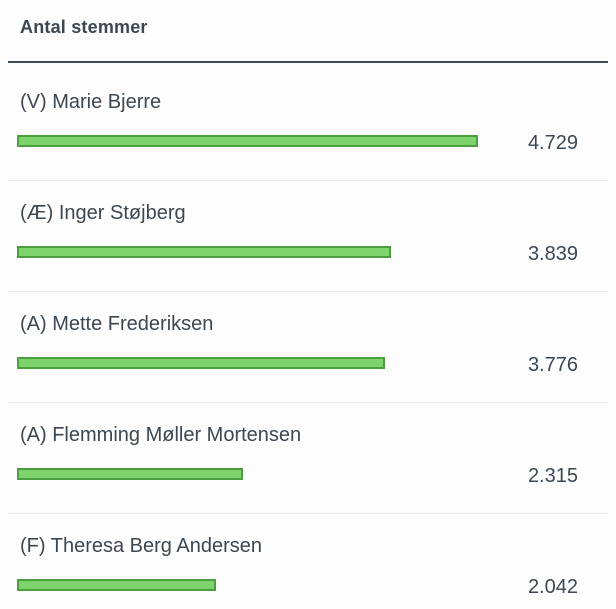 The width and height of the screenshot is (616, 609). Describe the element at coordinates (141, 546) in the screenshot. I see `candidate-name: (F) Theresa Berg Andersen` at that location.